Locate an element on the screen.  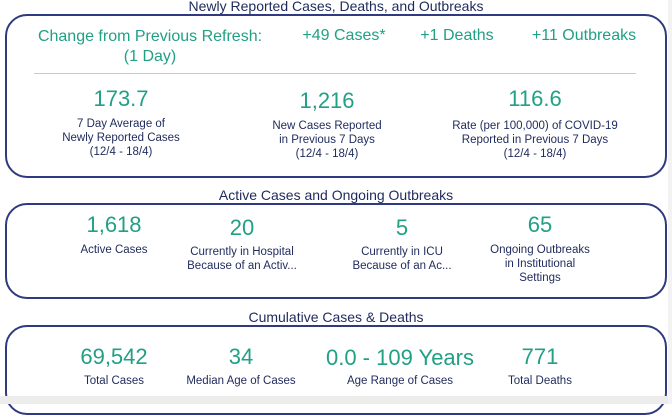
label-line: Median Age of Cases is located at coordinates (241, 381).